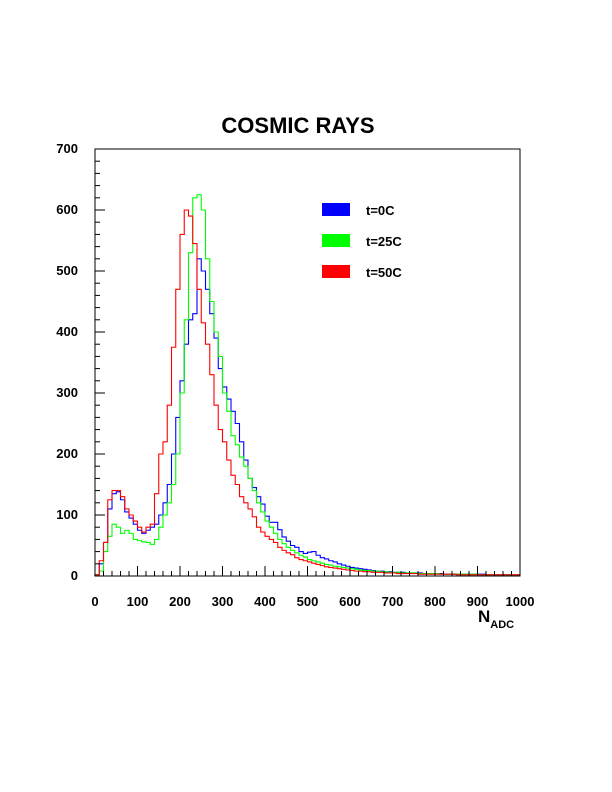  Describe the element at coordinates (393, 601) in the screenshot. I see `x-tick-label: 700` at that location.